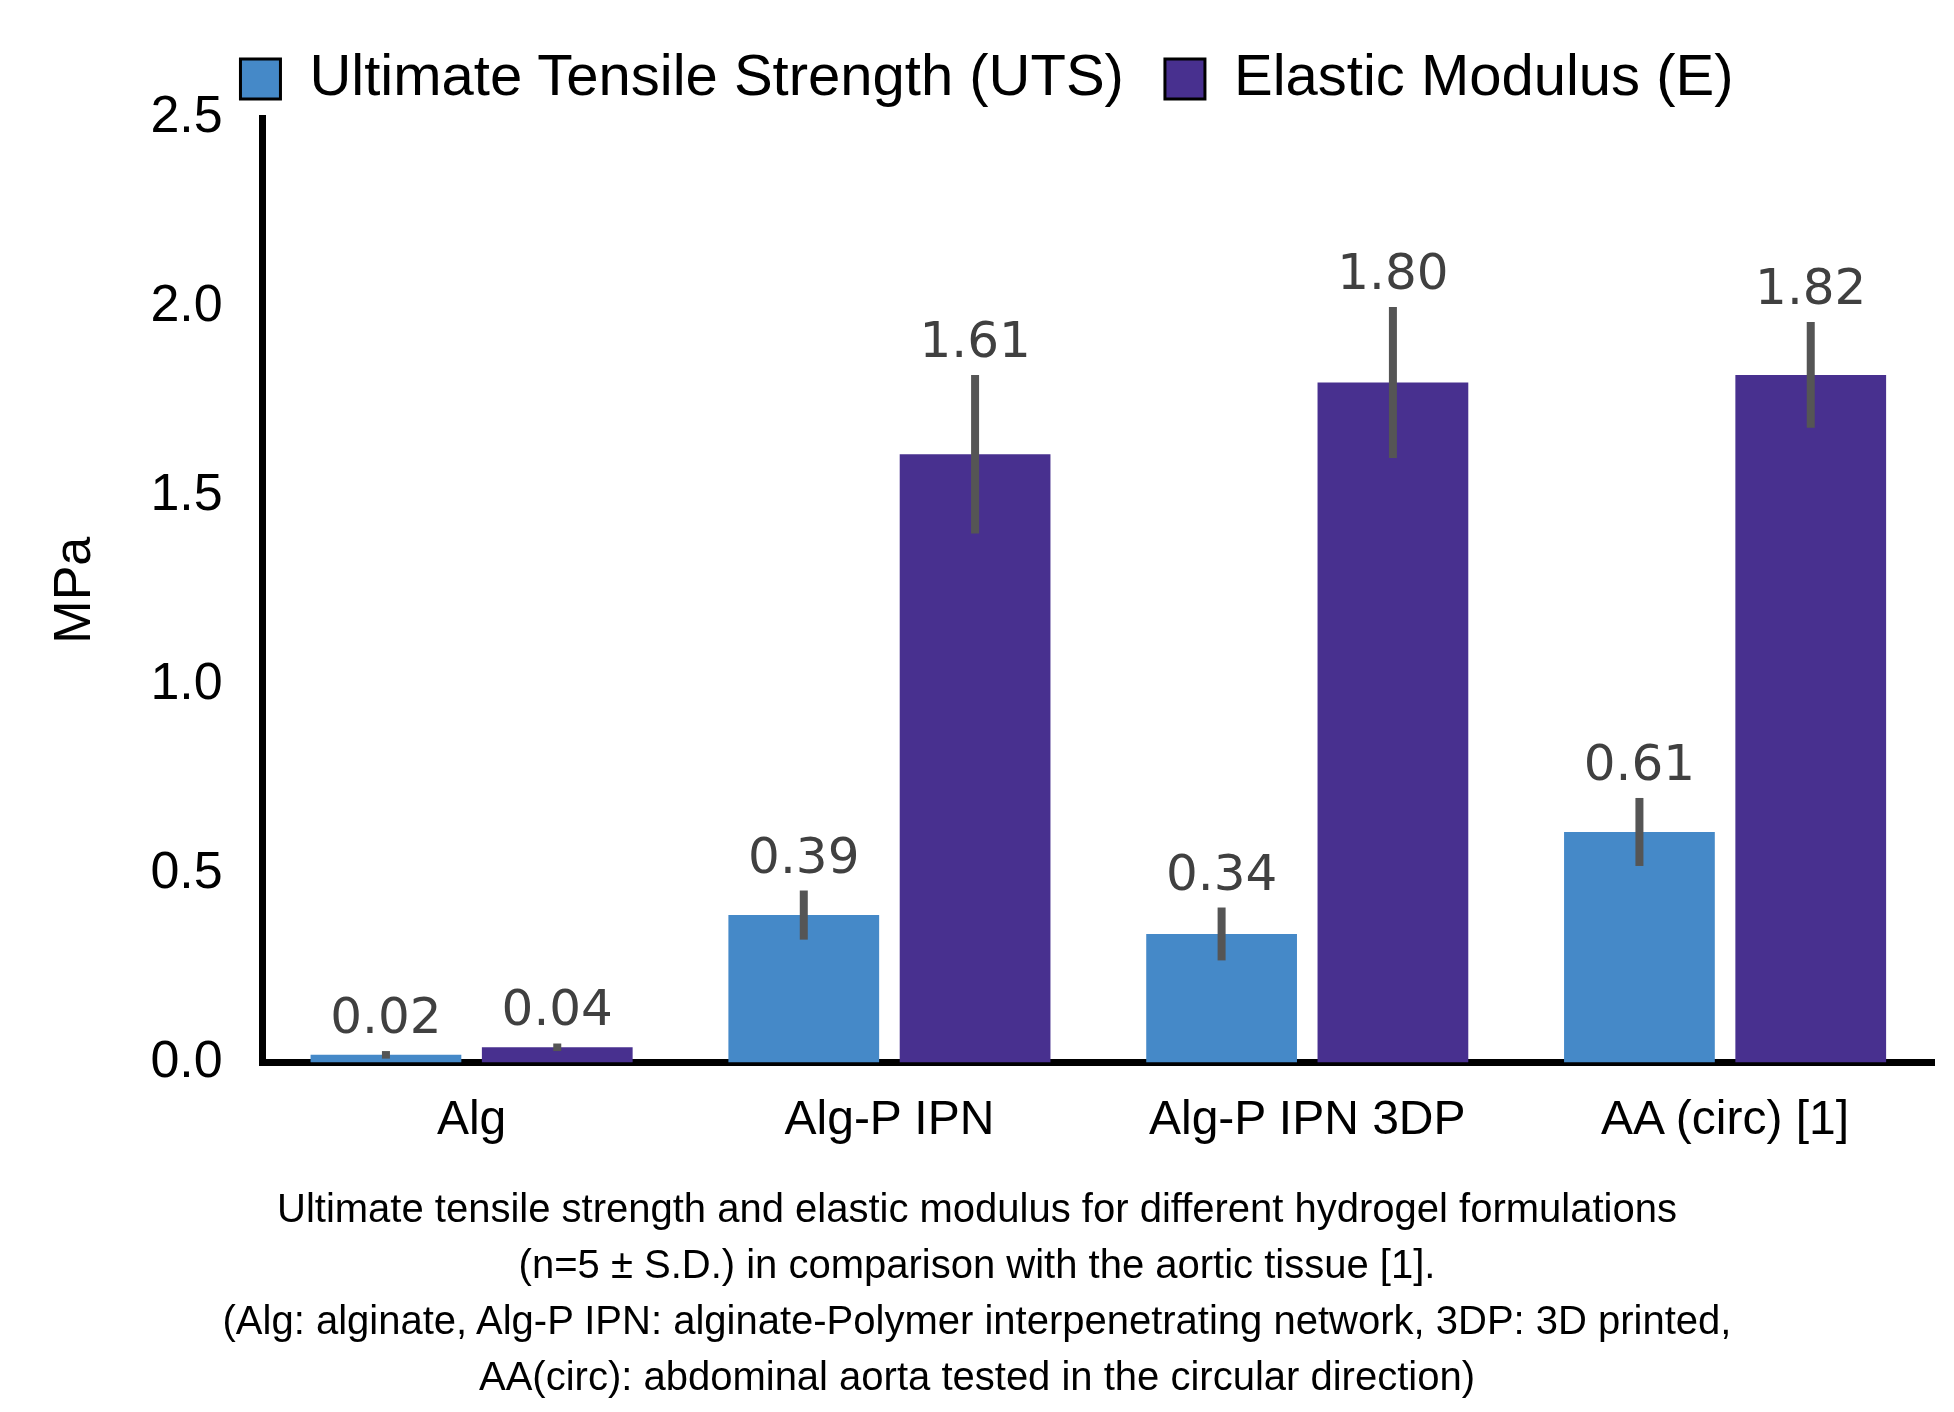 This screenshot has height=1412, width=1954. Describe the element at coordinates (186, 1058) in the screenshot. I see `y-tick-label: 0.0` at that location.